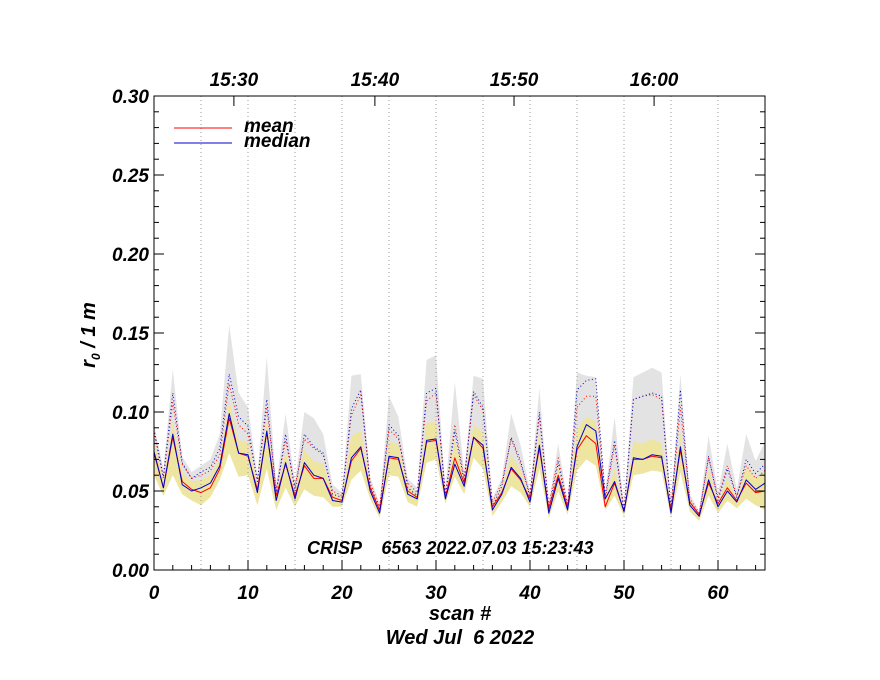  I want to click on y-axis-title-rest: / 1 m, so click(89, 327).